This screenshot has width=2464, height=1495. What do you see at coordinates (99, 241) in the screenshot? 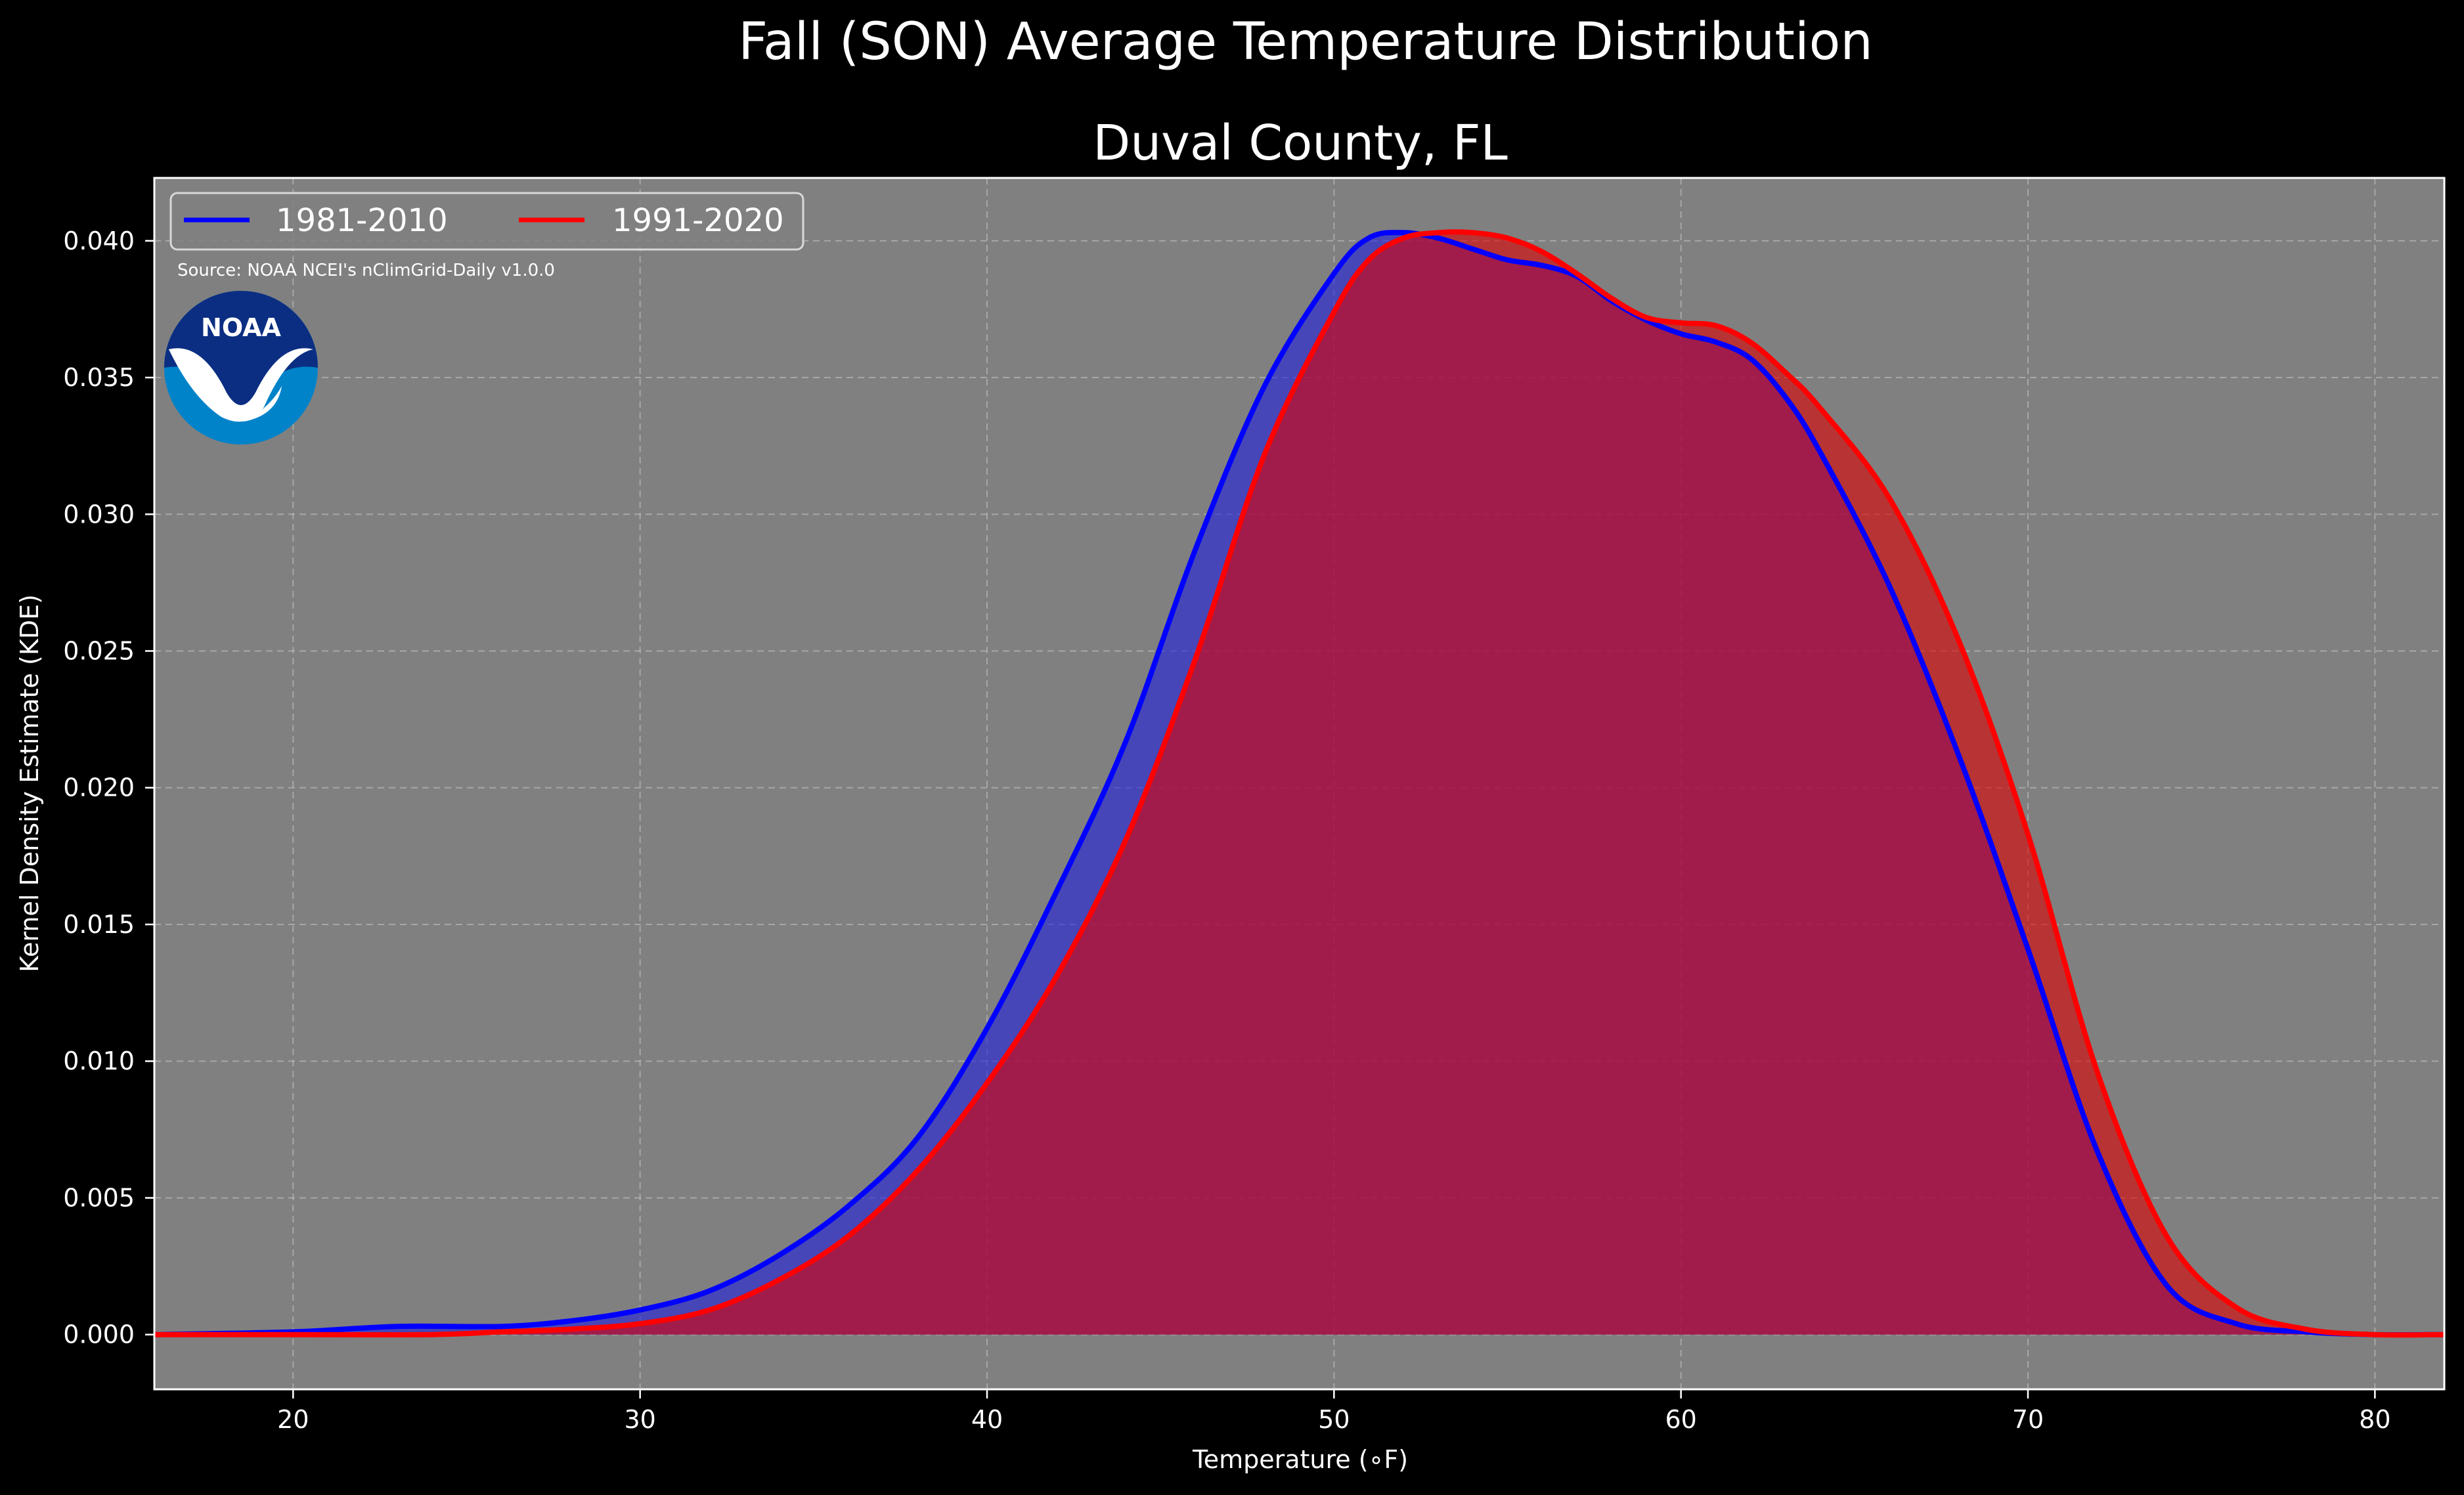
I see `y-tick-label: 0.040` at bounding box center [99, 241].